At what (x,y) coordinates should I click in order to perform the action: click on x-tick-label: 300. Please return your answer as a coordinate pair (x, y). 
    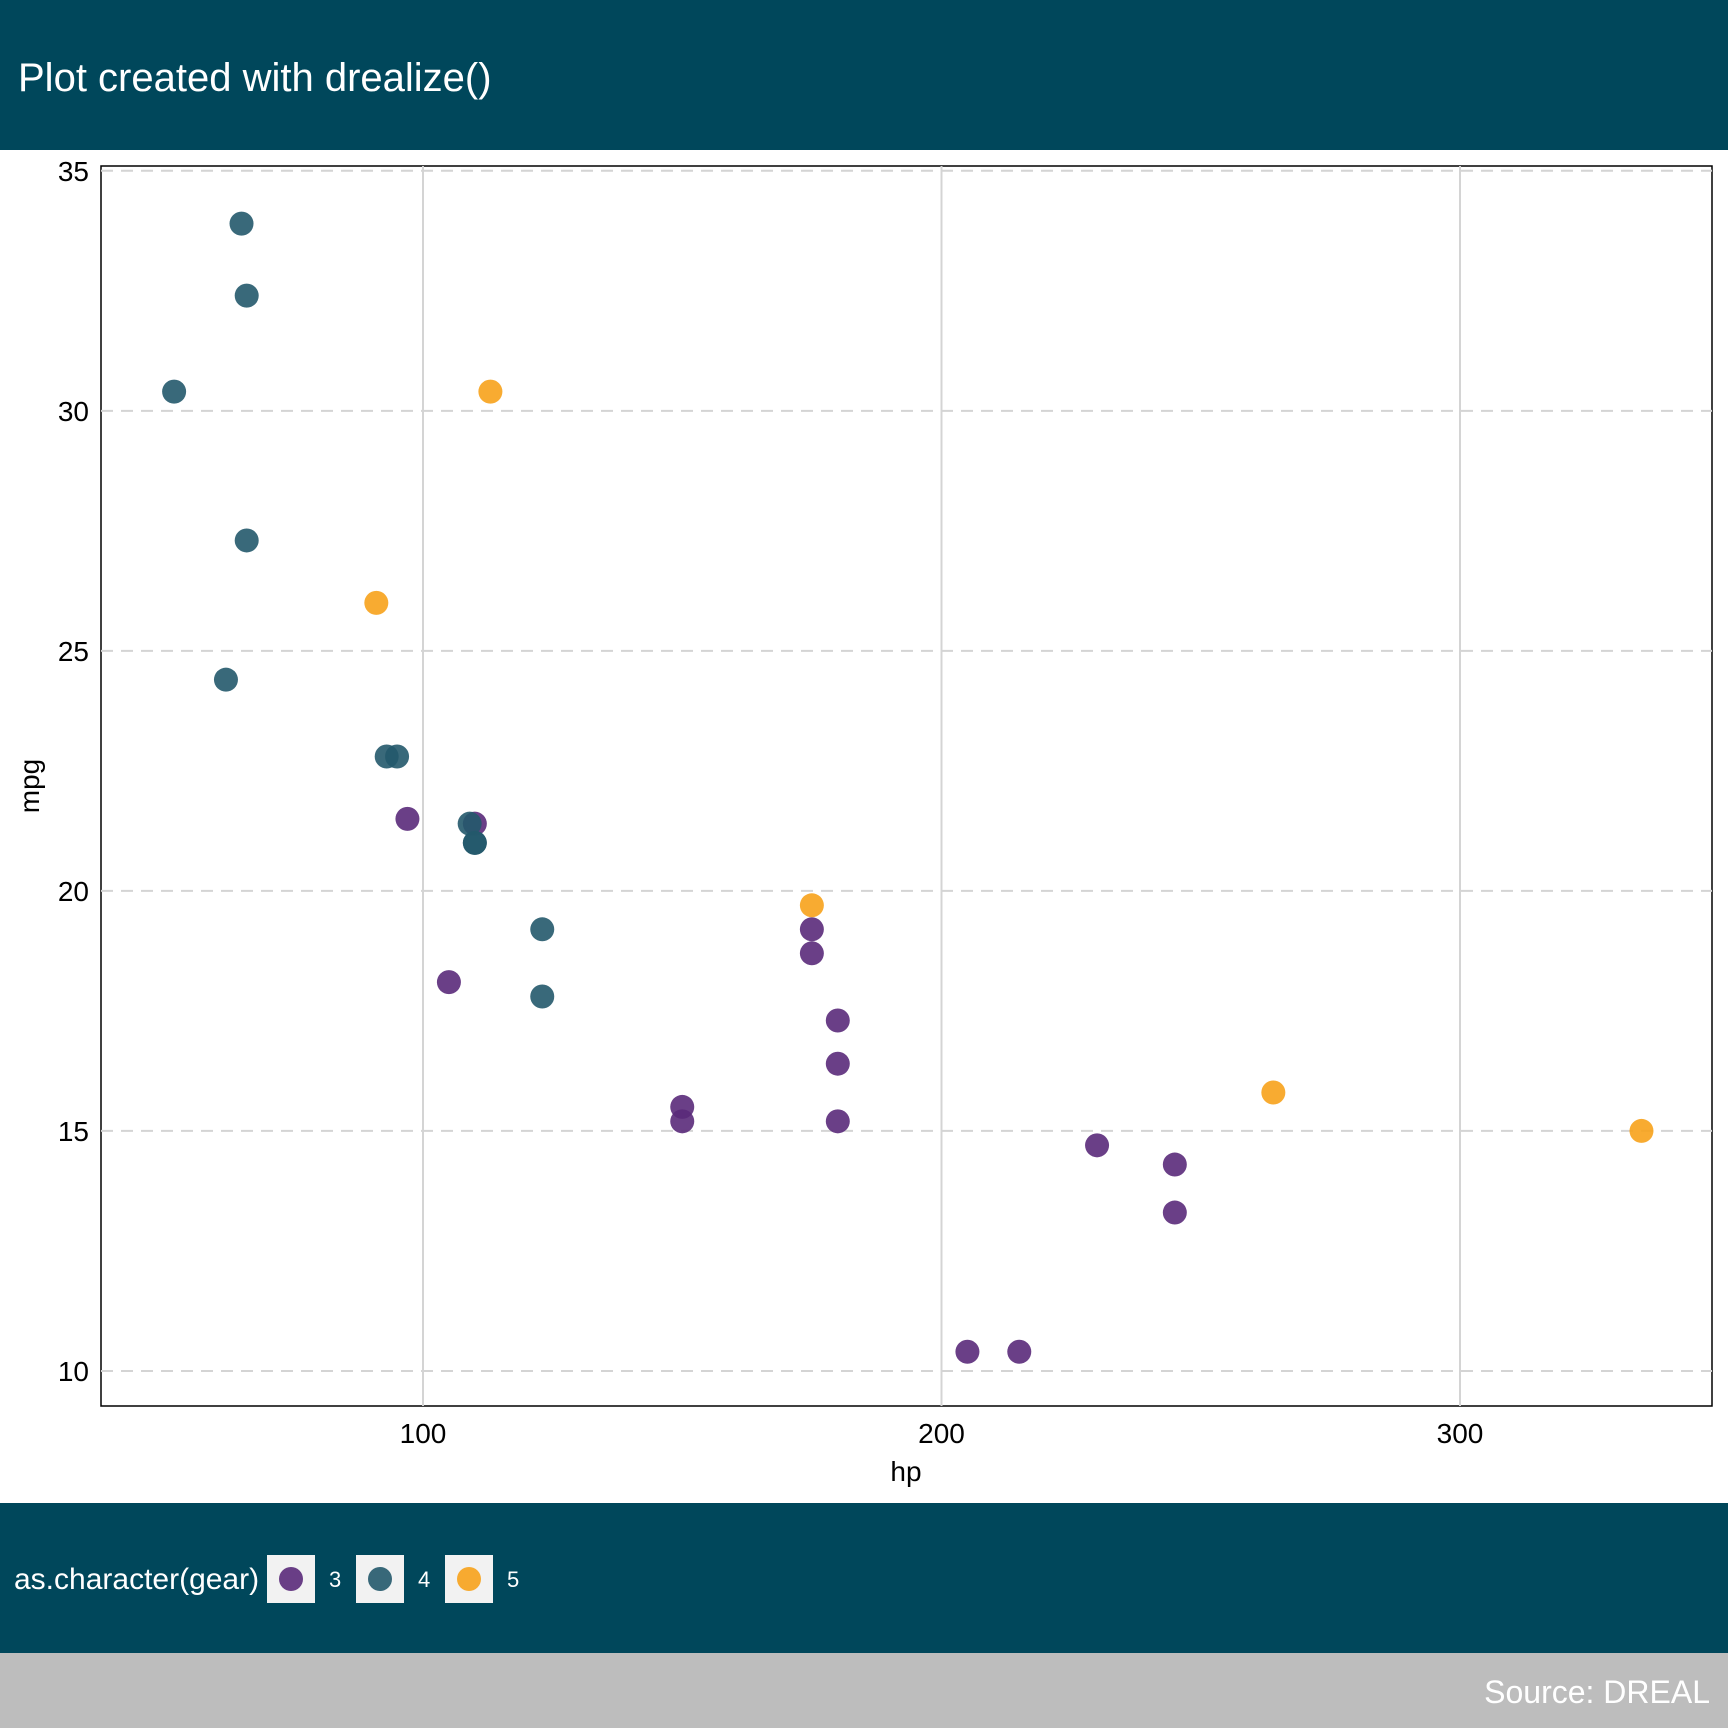
    Looking at the image, I should click on (1460, 1433).